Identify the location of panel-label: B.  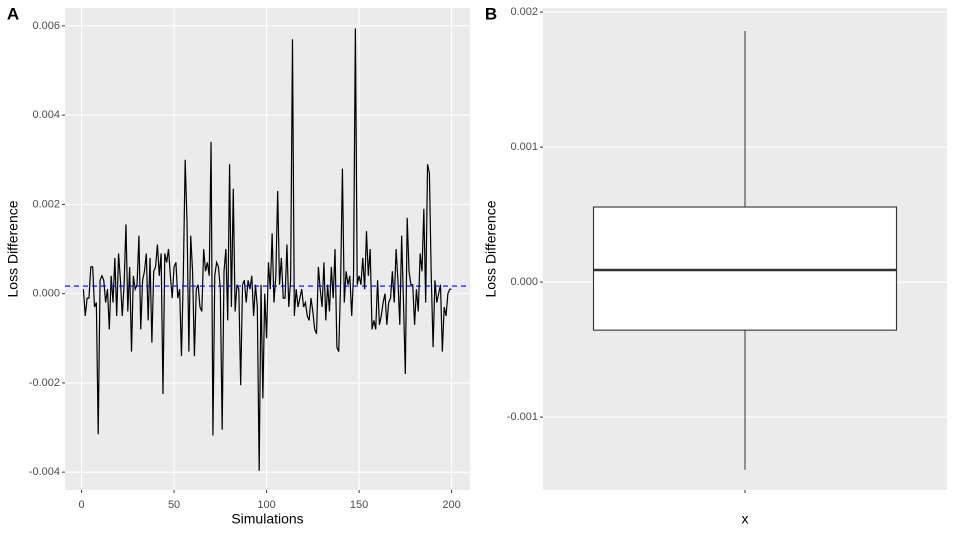
(491, 13).